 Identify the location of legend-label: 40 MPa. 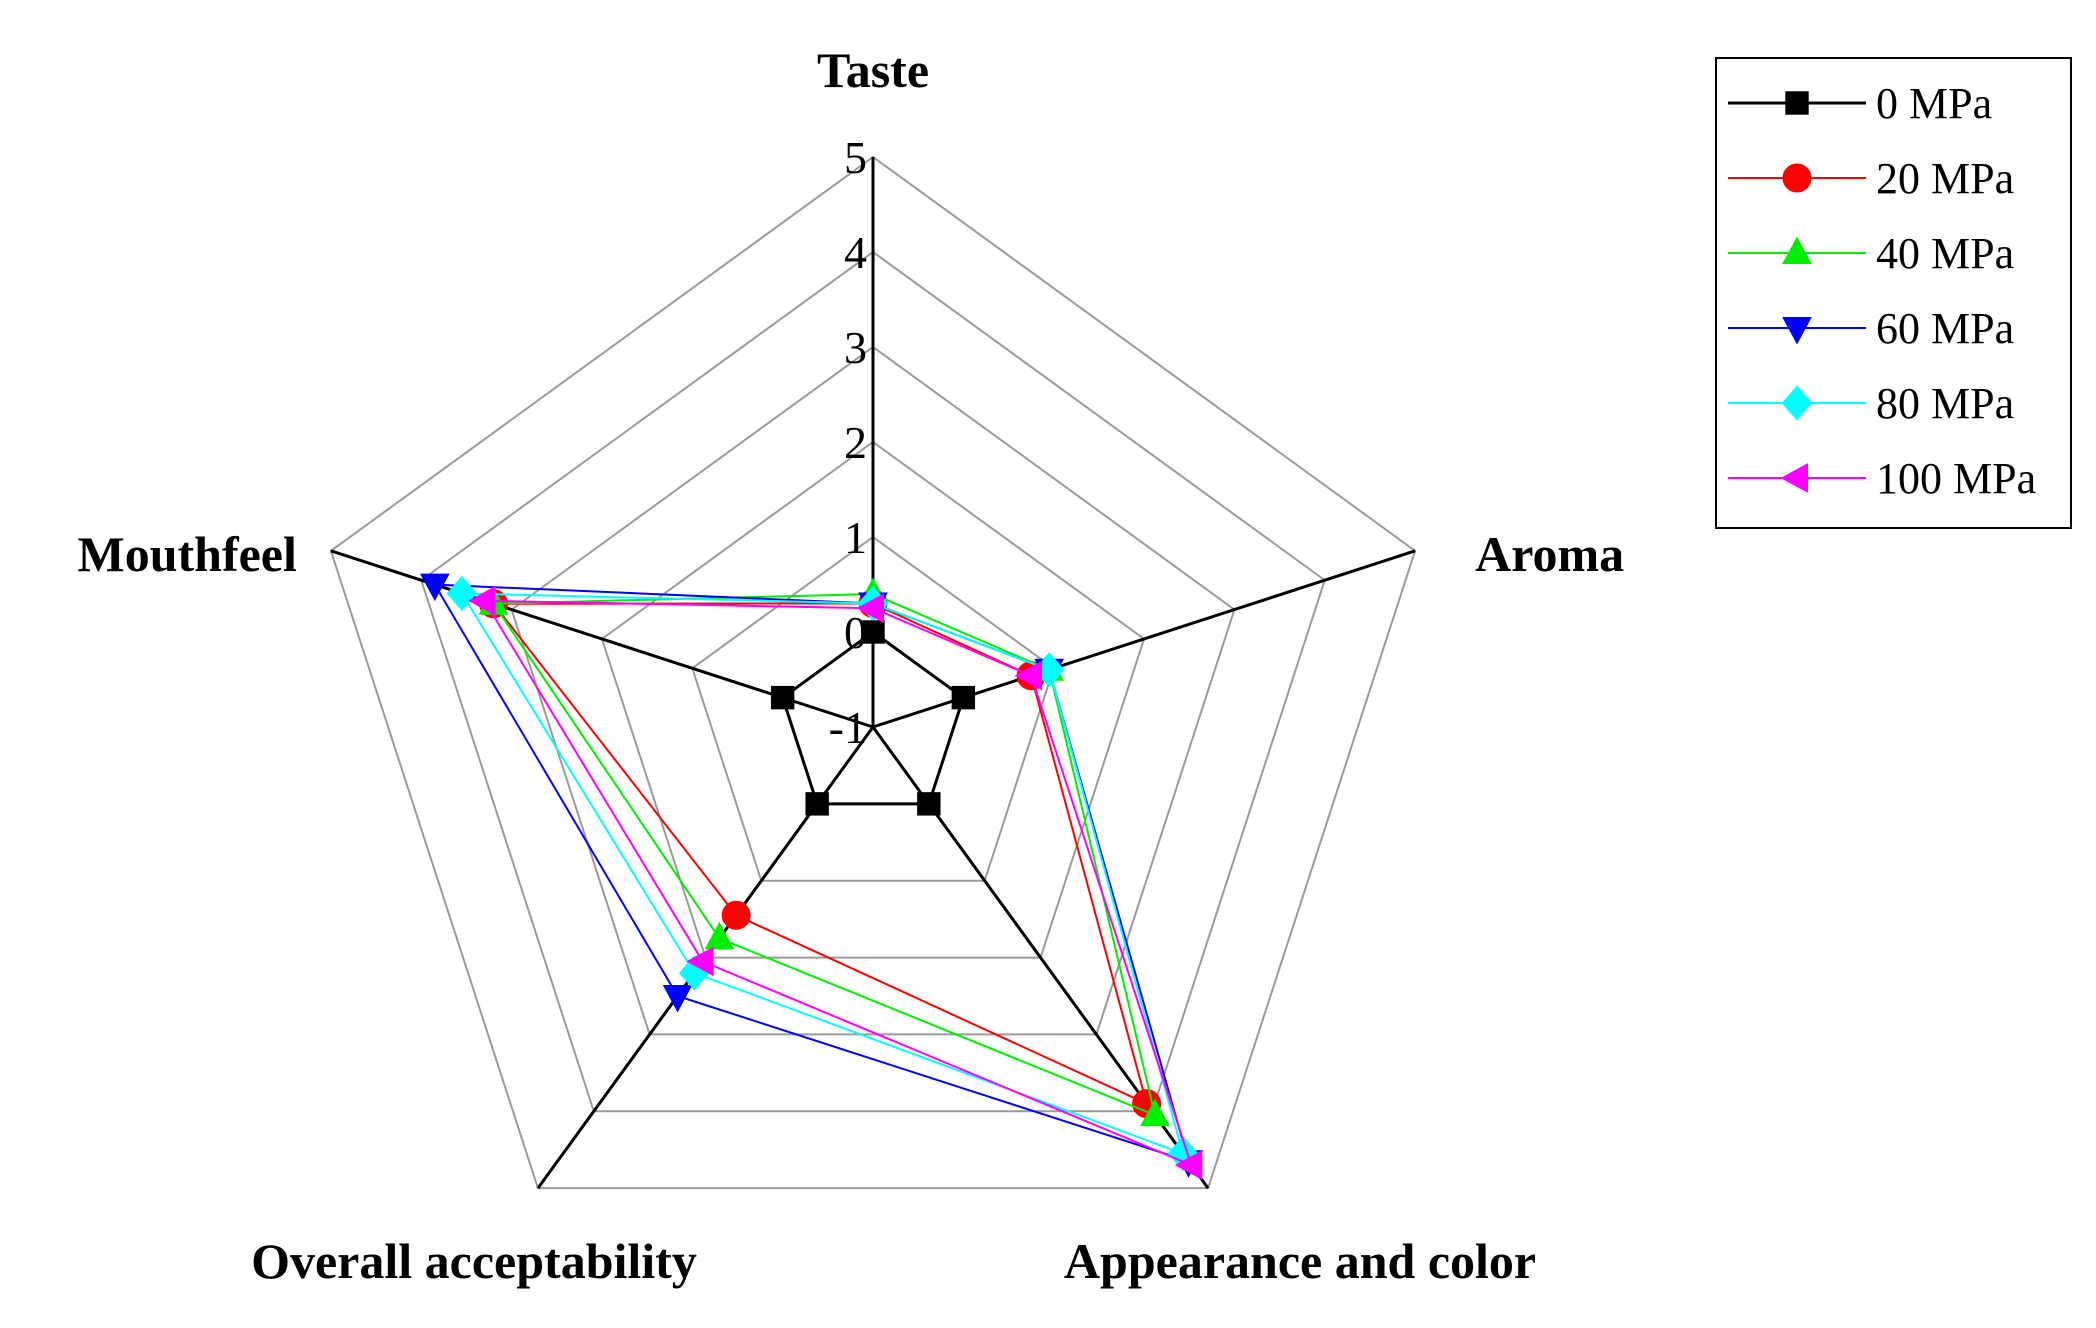
(1945, 253).